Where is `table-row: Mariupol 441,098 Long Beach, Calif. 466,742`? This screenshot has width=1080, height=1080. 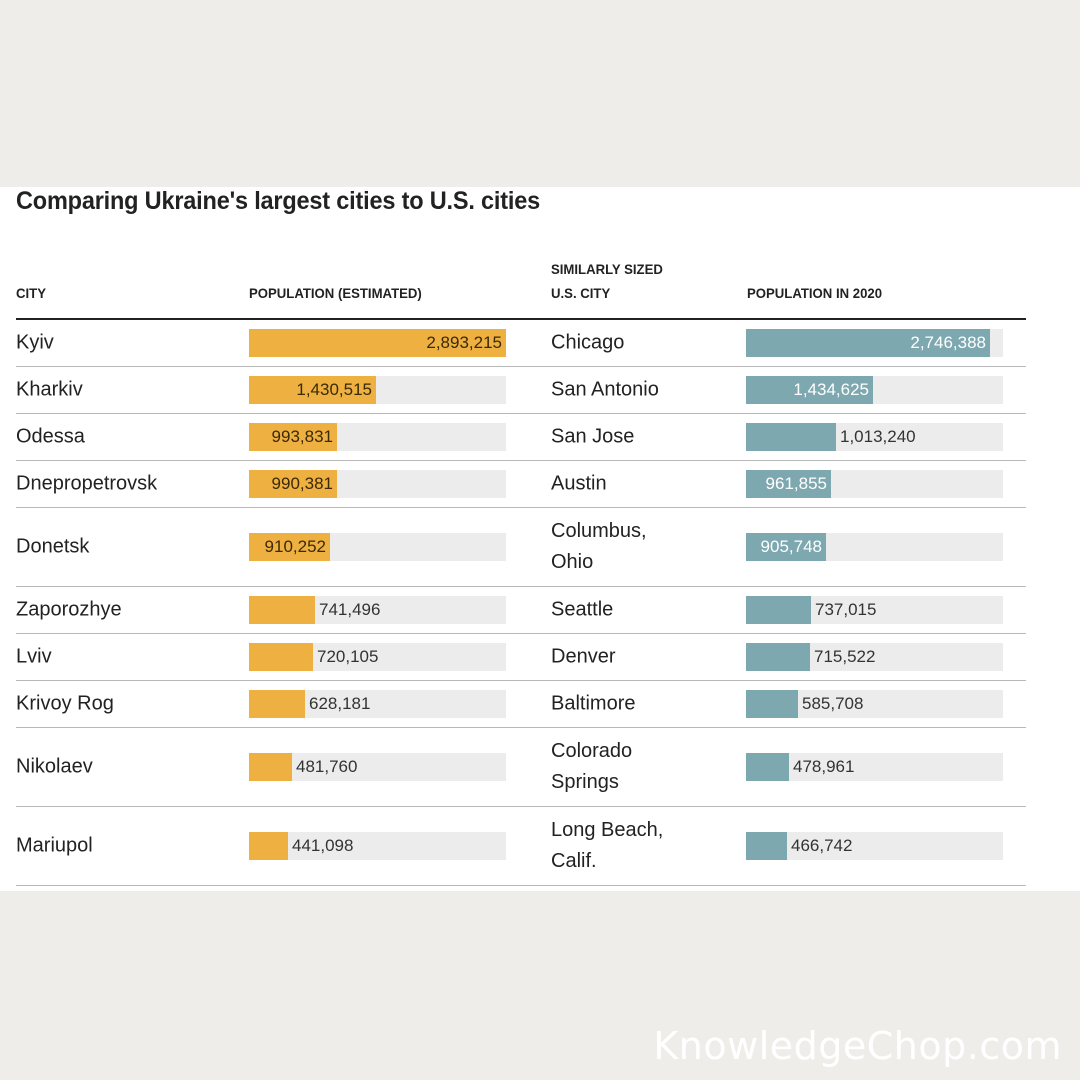 table-row: Mariupol 441,098 Long Beach, Calif. 466,742 is located at coordinates (521, 846).